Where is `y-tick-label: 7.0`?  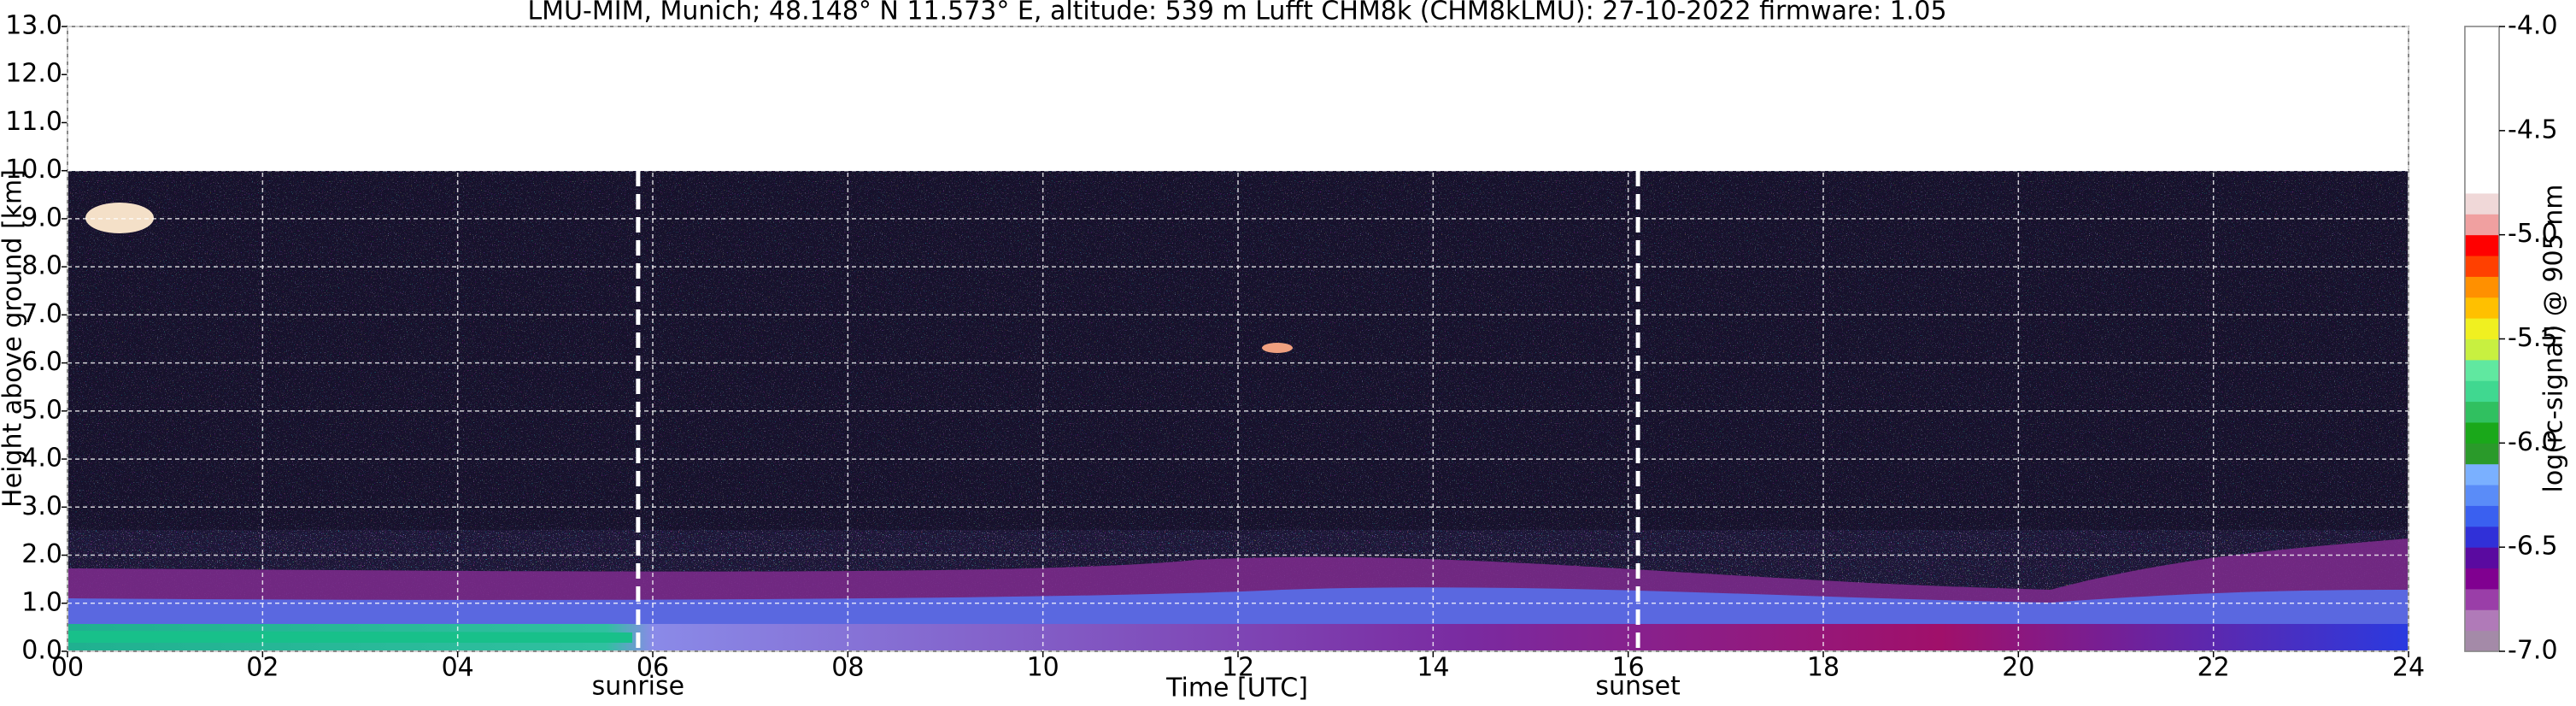
y-tick-label: 7.0 is located at coordinates (41, 314).